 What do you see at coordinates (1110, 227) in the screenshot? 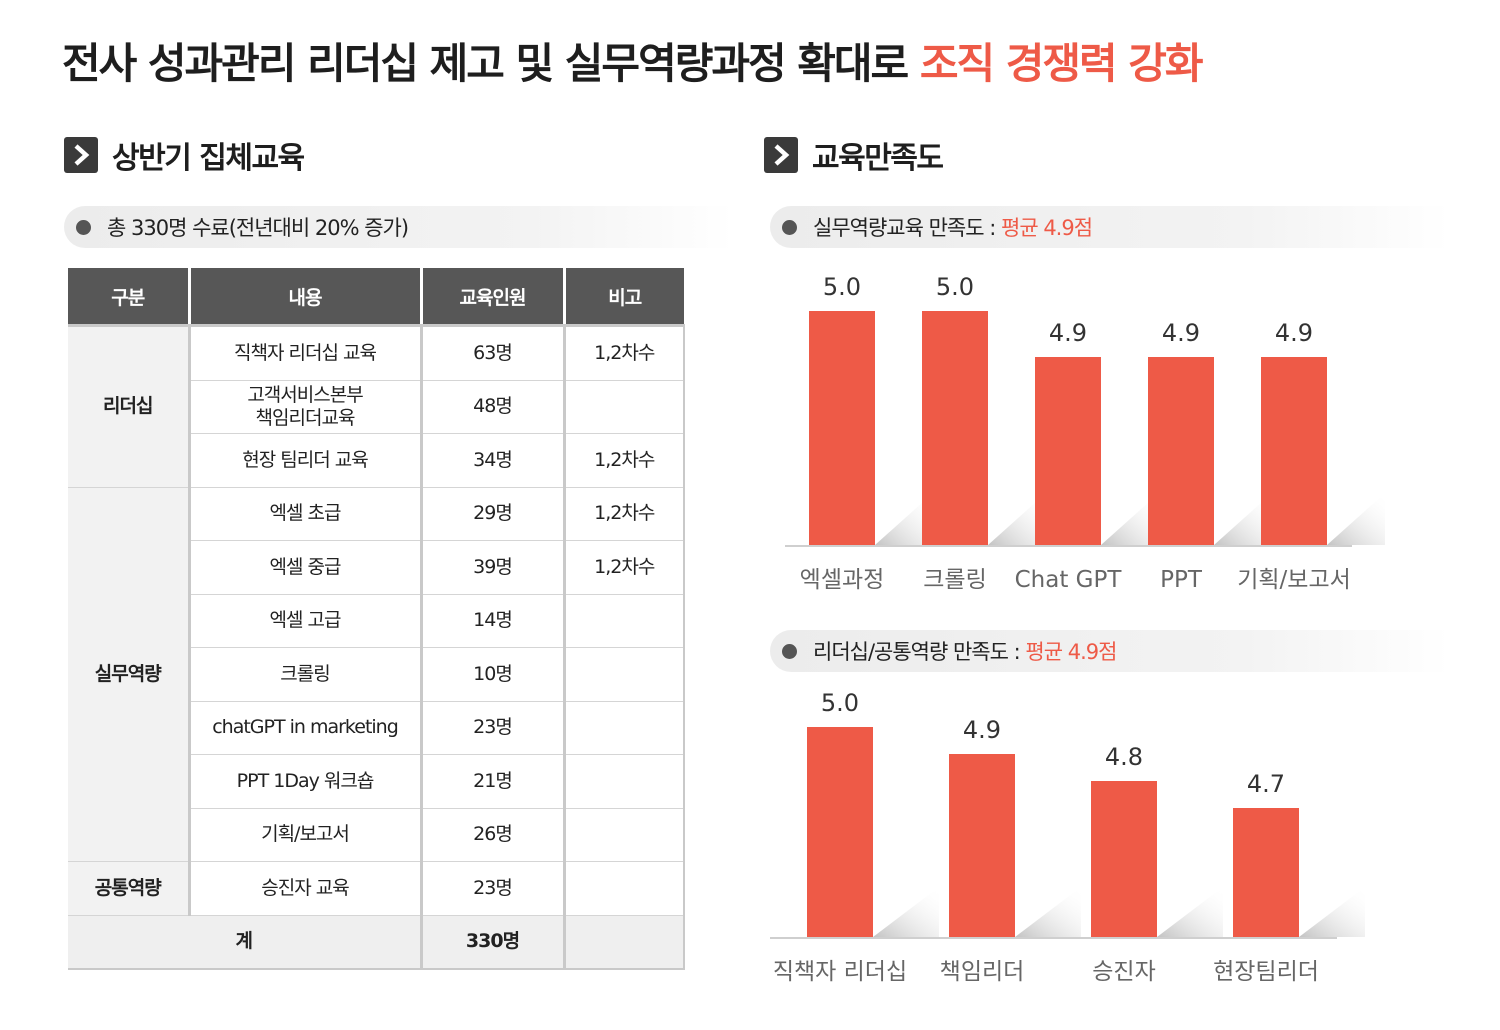
I see `chart1-caption-bar: 실무역량교육 만족도 : 평균 4.9점` at bounding box center [1110, 227].